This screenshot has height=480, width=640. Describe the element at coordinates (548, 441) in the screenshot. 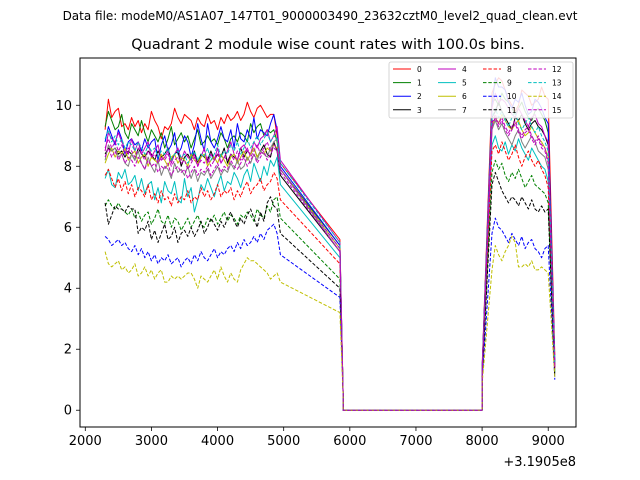

I see `x-tick-label: 9000` at that location.